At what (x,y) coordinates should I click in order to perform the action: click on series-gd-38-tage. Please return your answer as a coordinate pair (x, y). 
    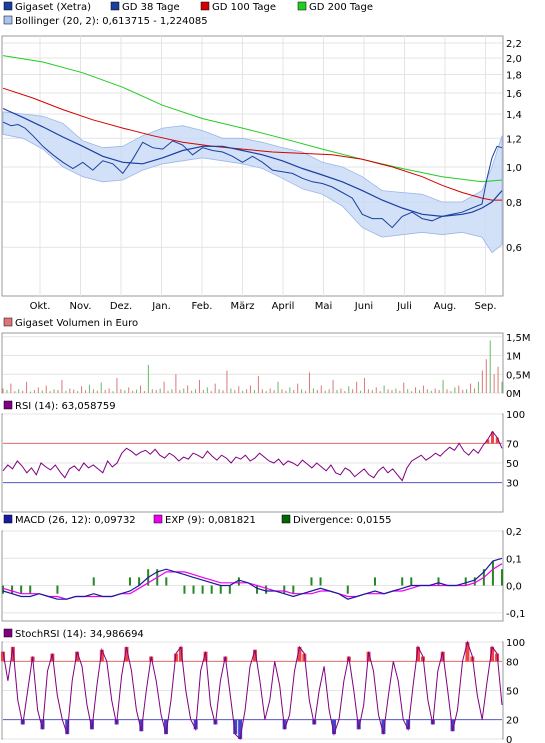
    Looking at the image, I should click on (252, 162).